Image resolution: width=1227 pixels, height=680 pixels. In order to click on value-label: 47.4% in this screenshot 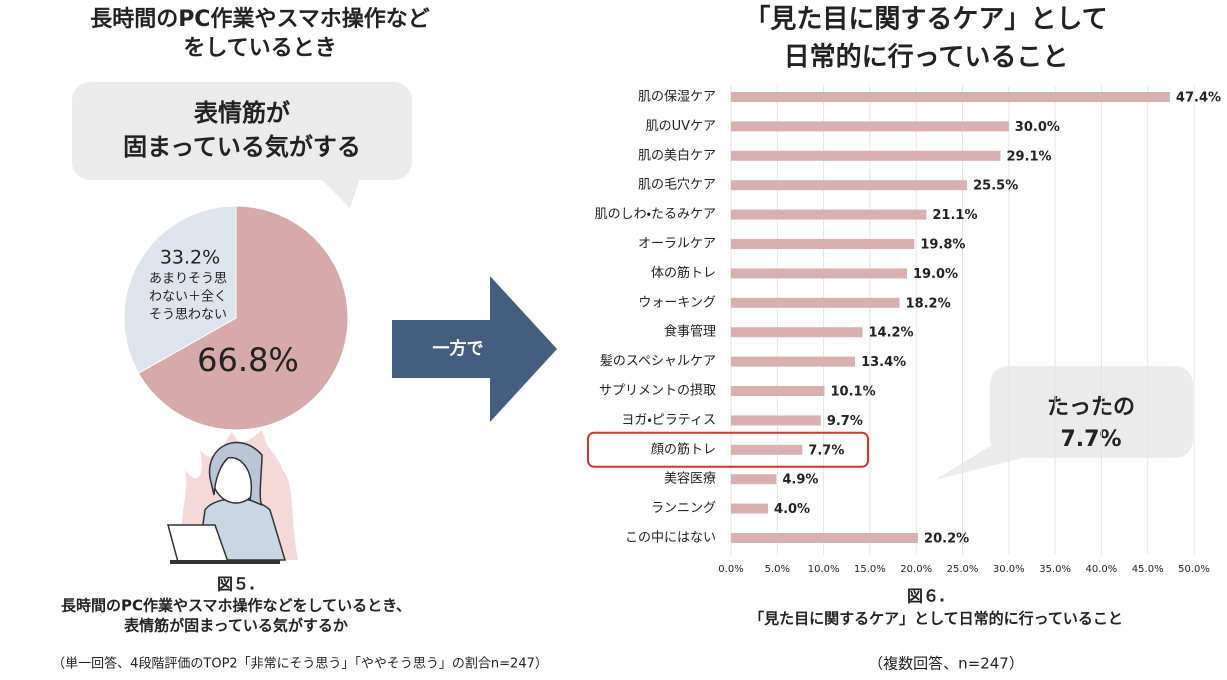, I will do `click(1198, 98)`.